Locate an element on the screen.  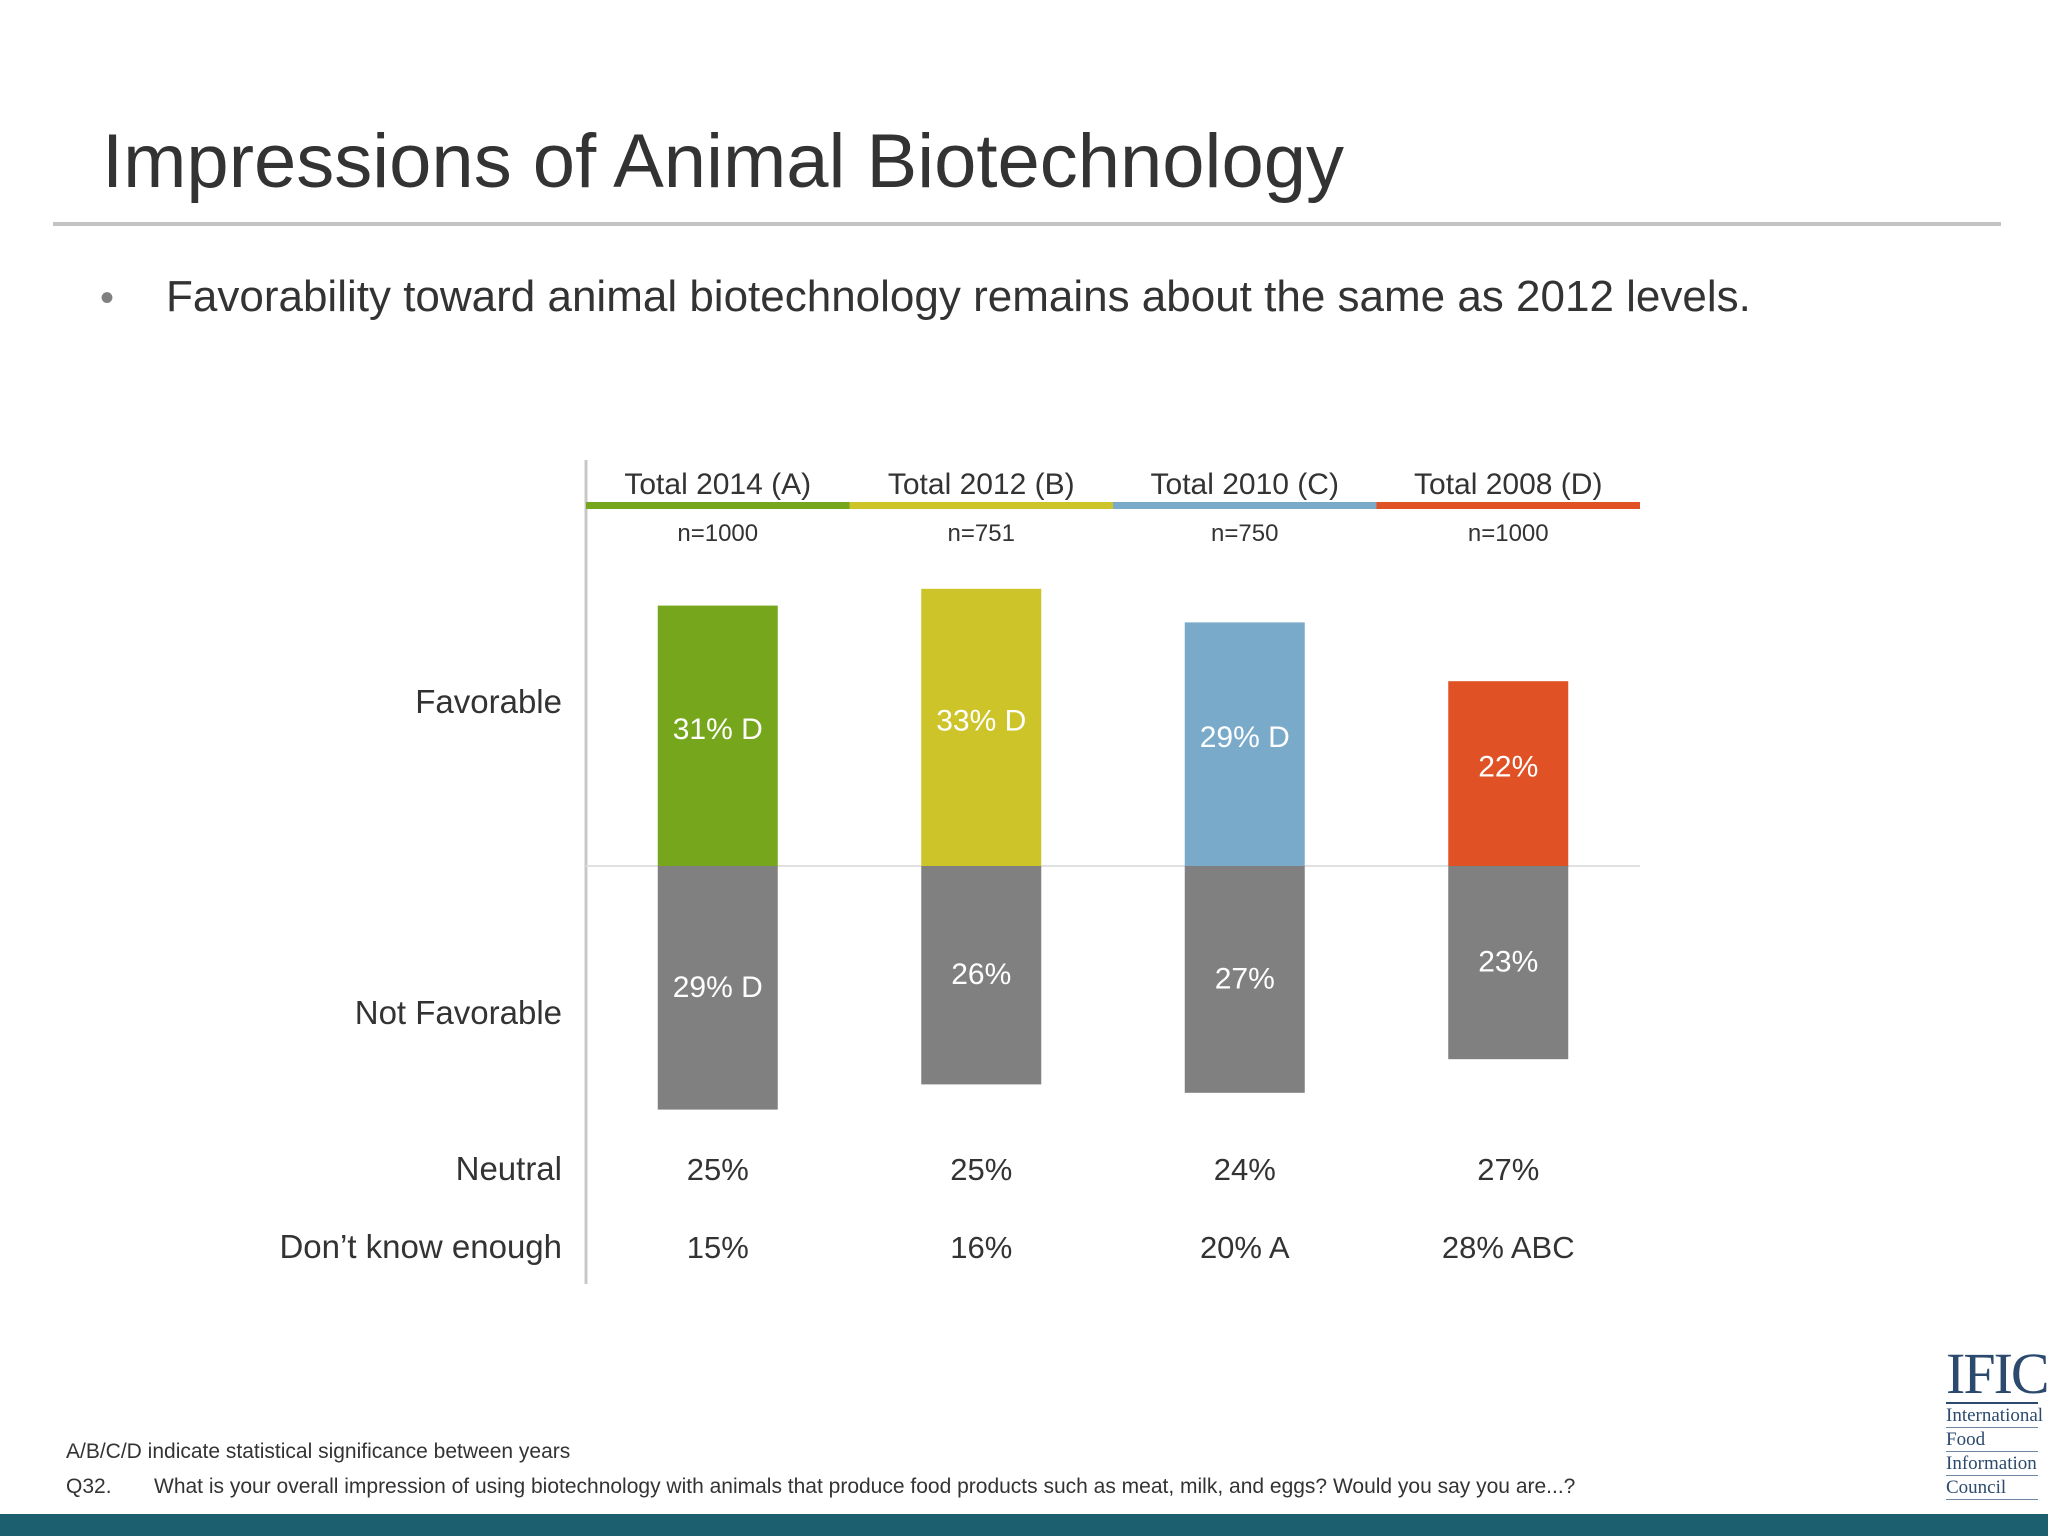
bar-label-favorable: 31% D is located at coordinates (718, 729).